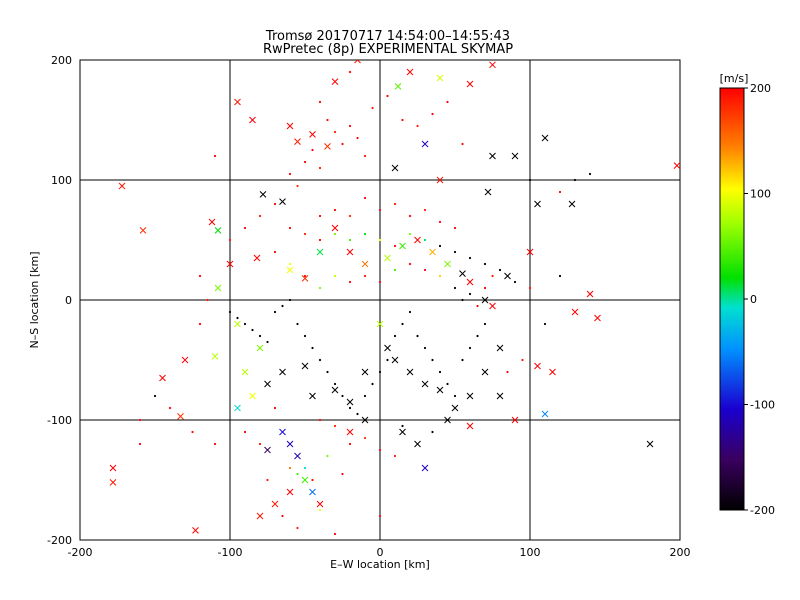 This screenshot has width=800, height=600. I want to click on chart-title: Tromsø 20170717 14:54:00–14:55:43, so click(387, 36).